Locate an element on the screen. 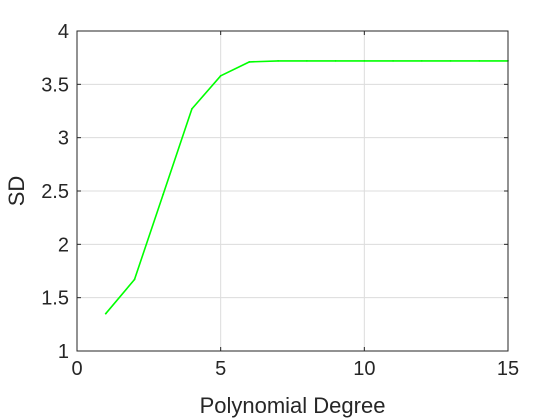  y-tick-label: 1 is located at coordinates (63, 352).